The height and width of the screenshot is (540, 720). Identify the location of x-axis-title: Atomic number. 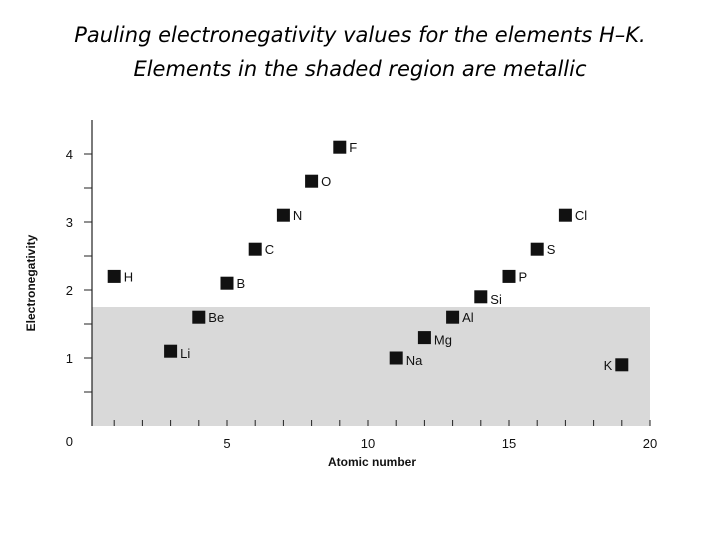
(372, 462).